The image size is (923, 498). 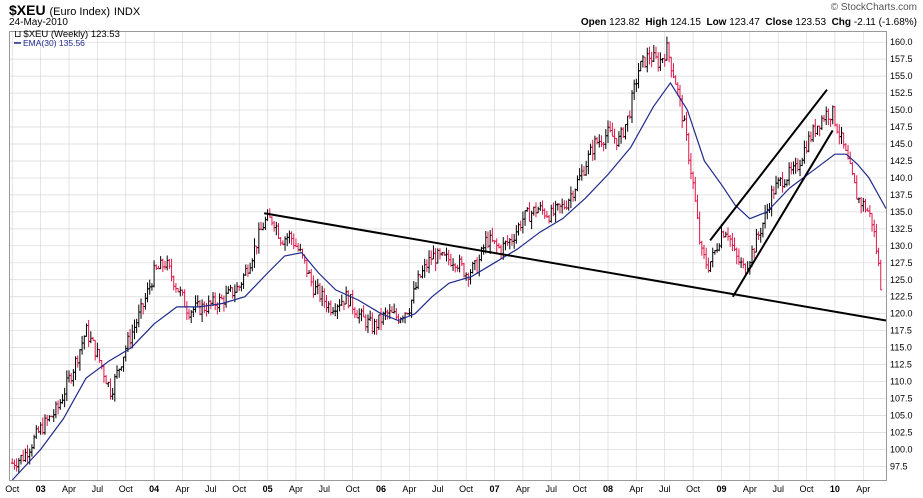 I want to click on y-tick-label: 135.0, so click(x=901, y=212).